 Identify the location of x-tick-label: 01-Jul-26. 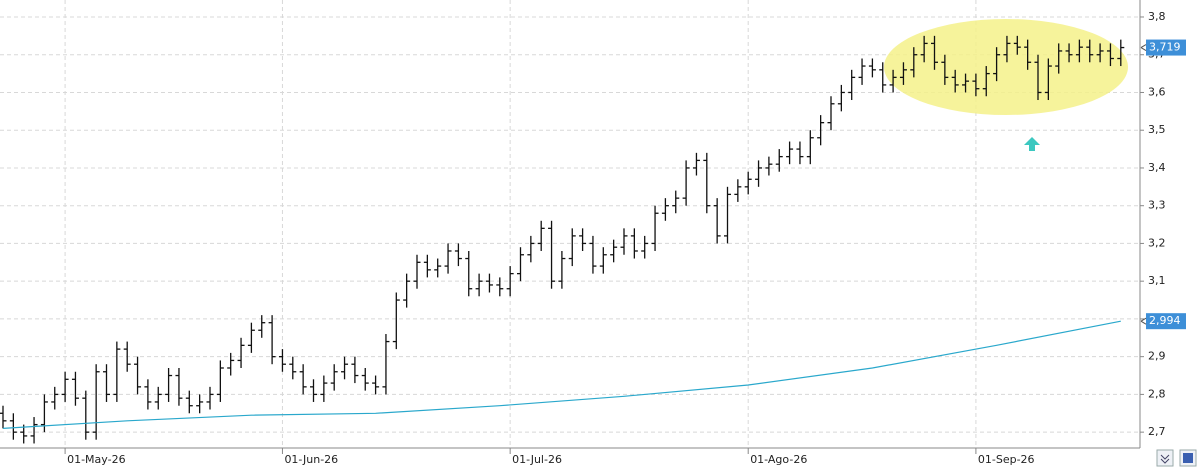
(537, 459).